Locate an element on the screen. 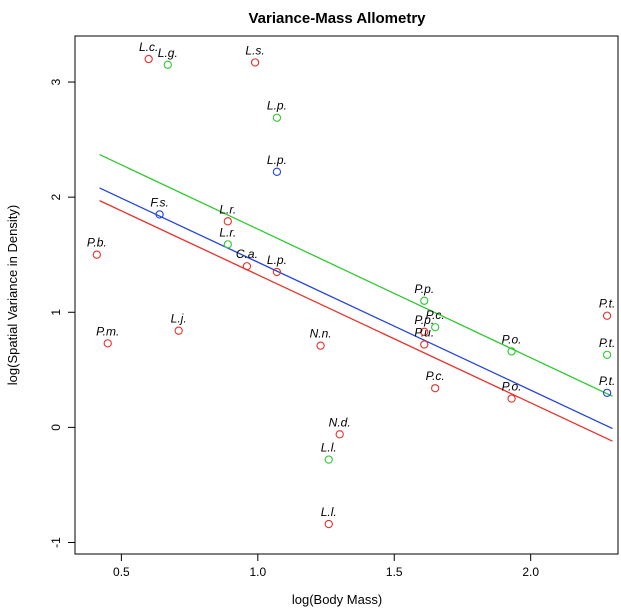 This screenshot has height=610, width=621. y-tick-label: 0 is located at coordinates (56, 427).